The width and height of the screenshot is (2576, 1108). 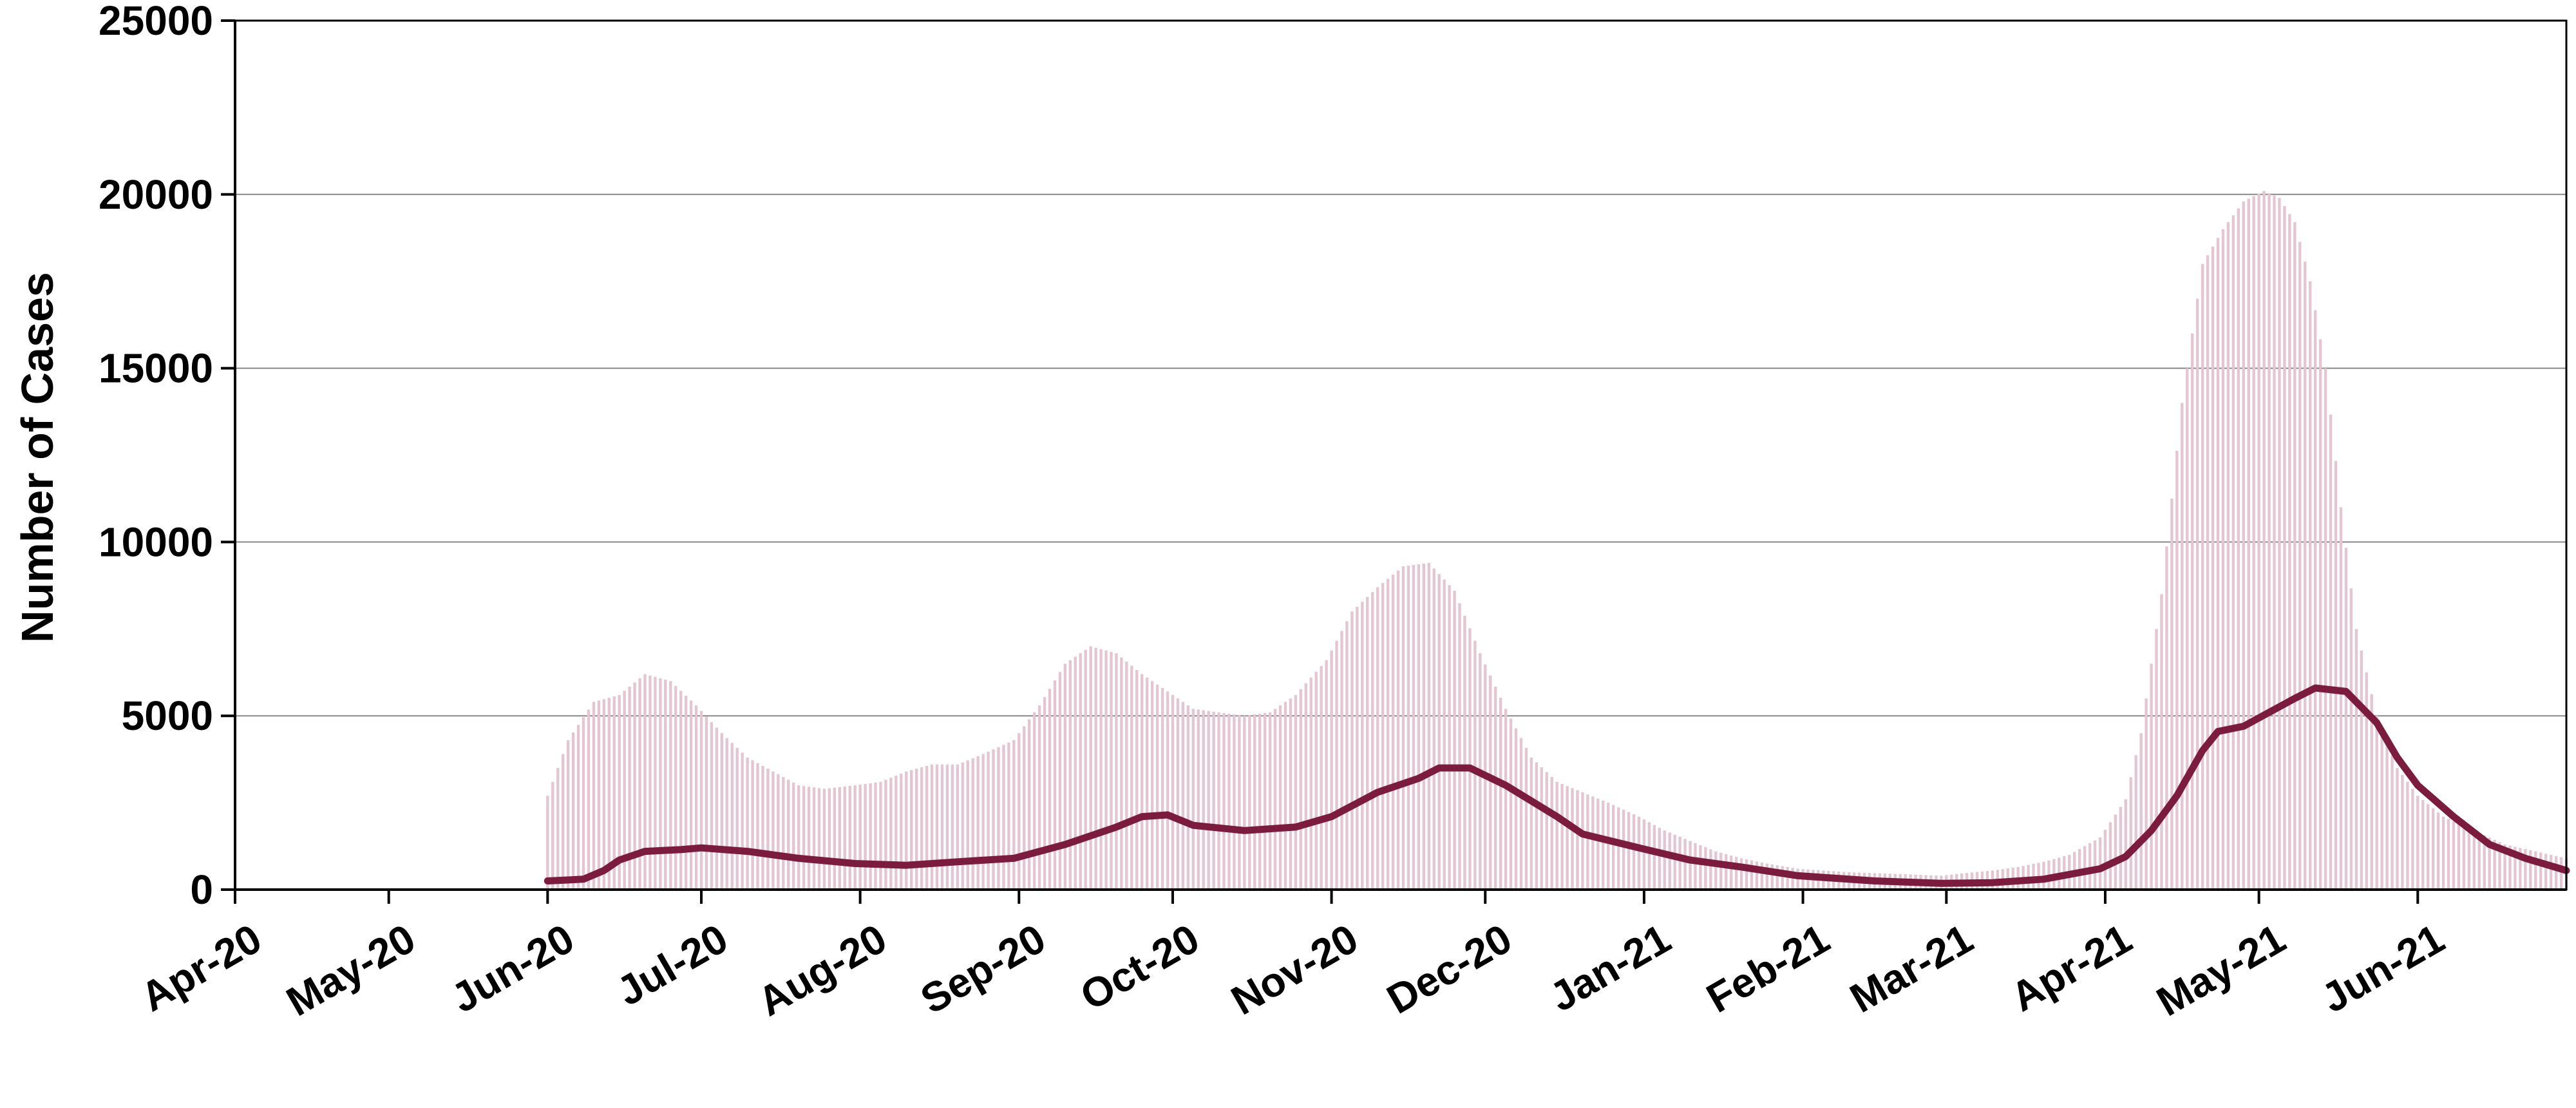 What do you see at coordinates (1449, 969) in the screenshot?
I see `x-tick-label: Dec-20` at bounding box center [1449, 969].